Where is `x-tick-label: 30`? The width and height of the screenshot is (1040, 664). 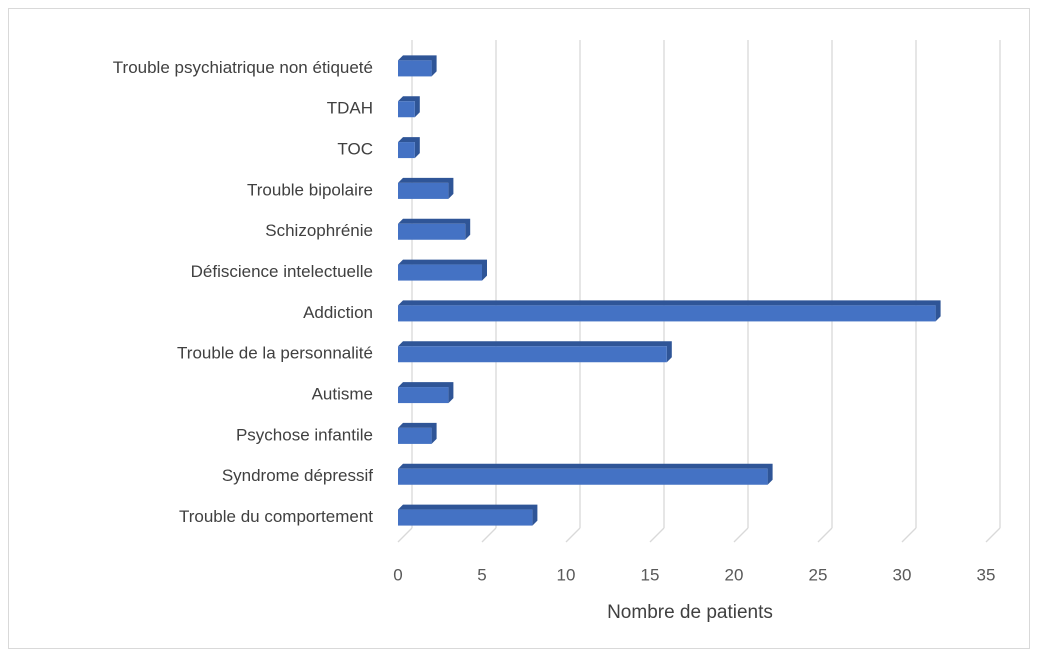 x-tick-label: 30 is located at coordinates (902, 574).